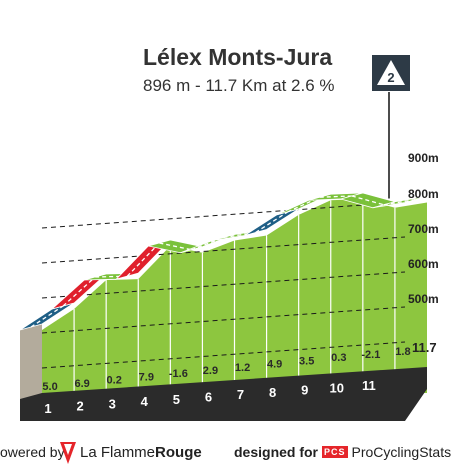 The width and height of the screenshot is (465, 469). I want to click on km-label: 3, so click(112, 403).